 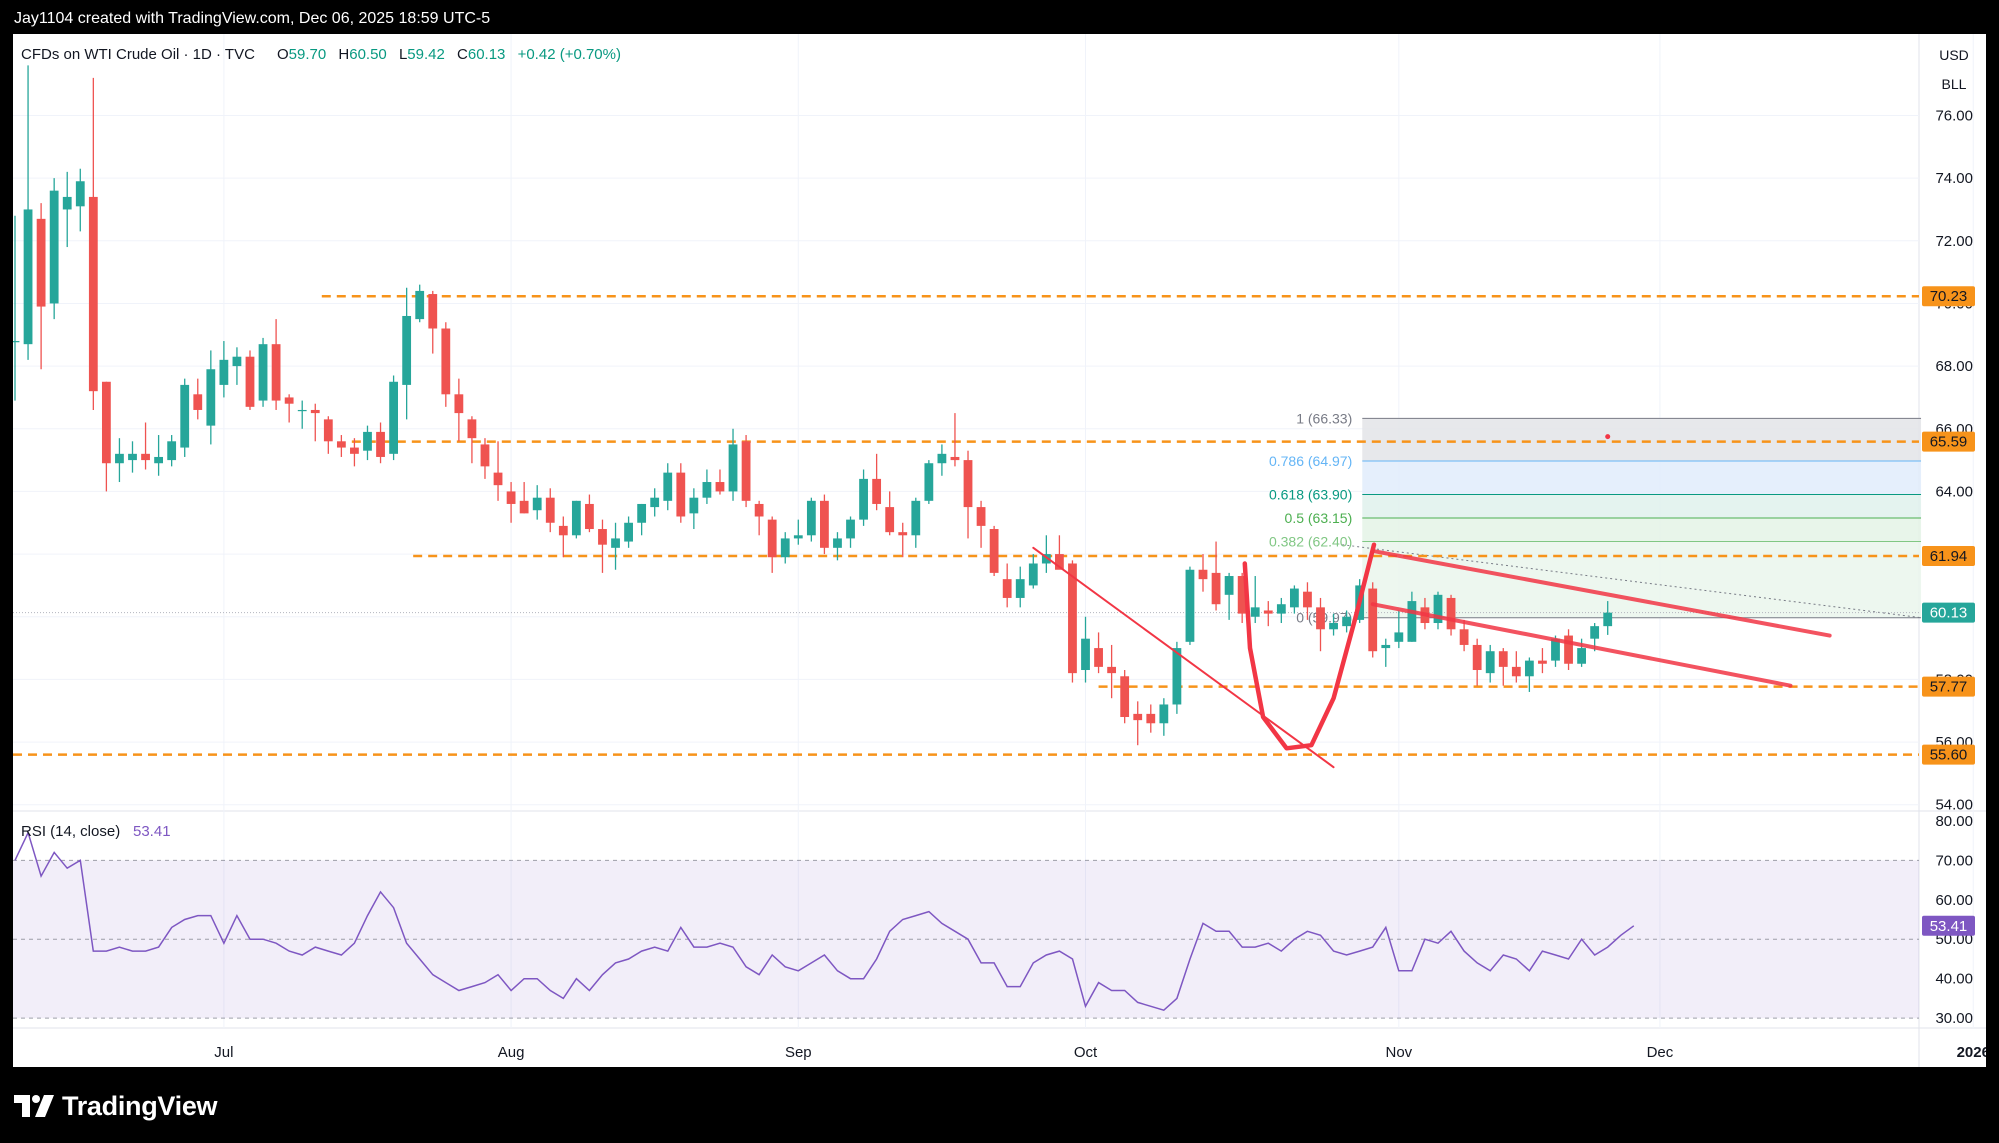 I want to click on rsi-legend-label: RSI (14, close), so click(x=70, y=831).